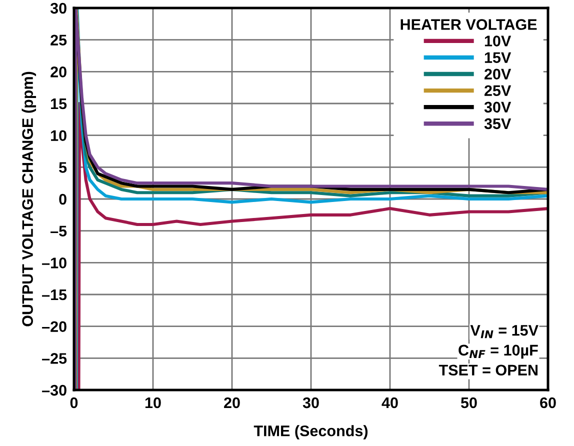  I want to click on y-tick-label: –15, so click(54, 295).